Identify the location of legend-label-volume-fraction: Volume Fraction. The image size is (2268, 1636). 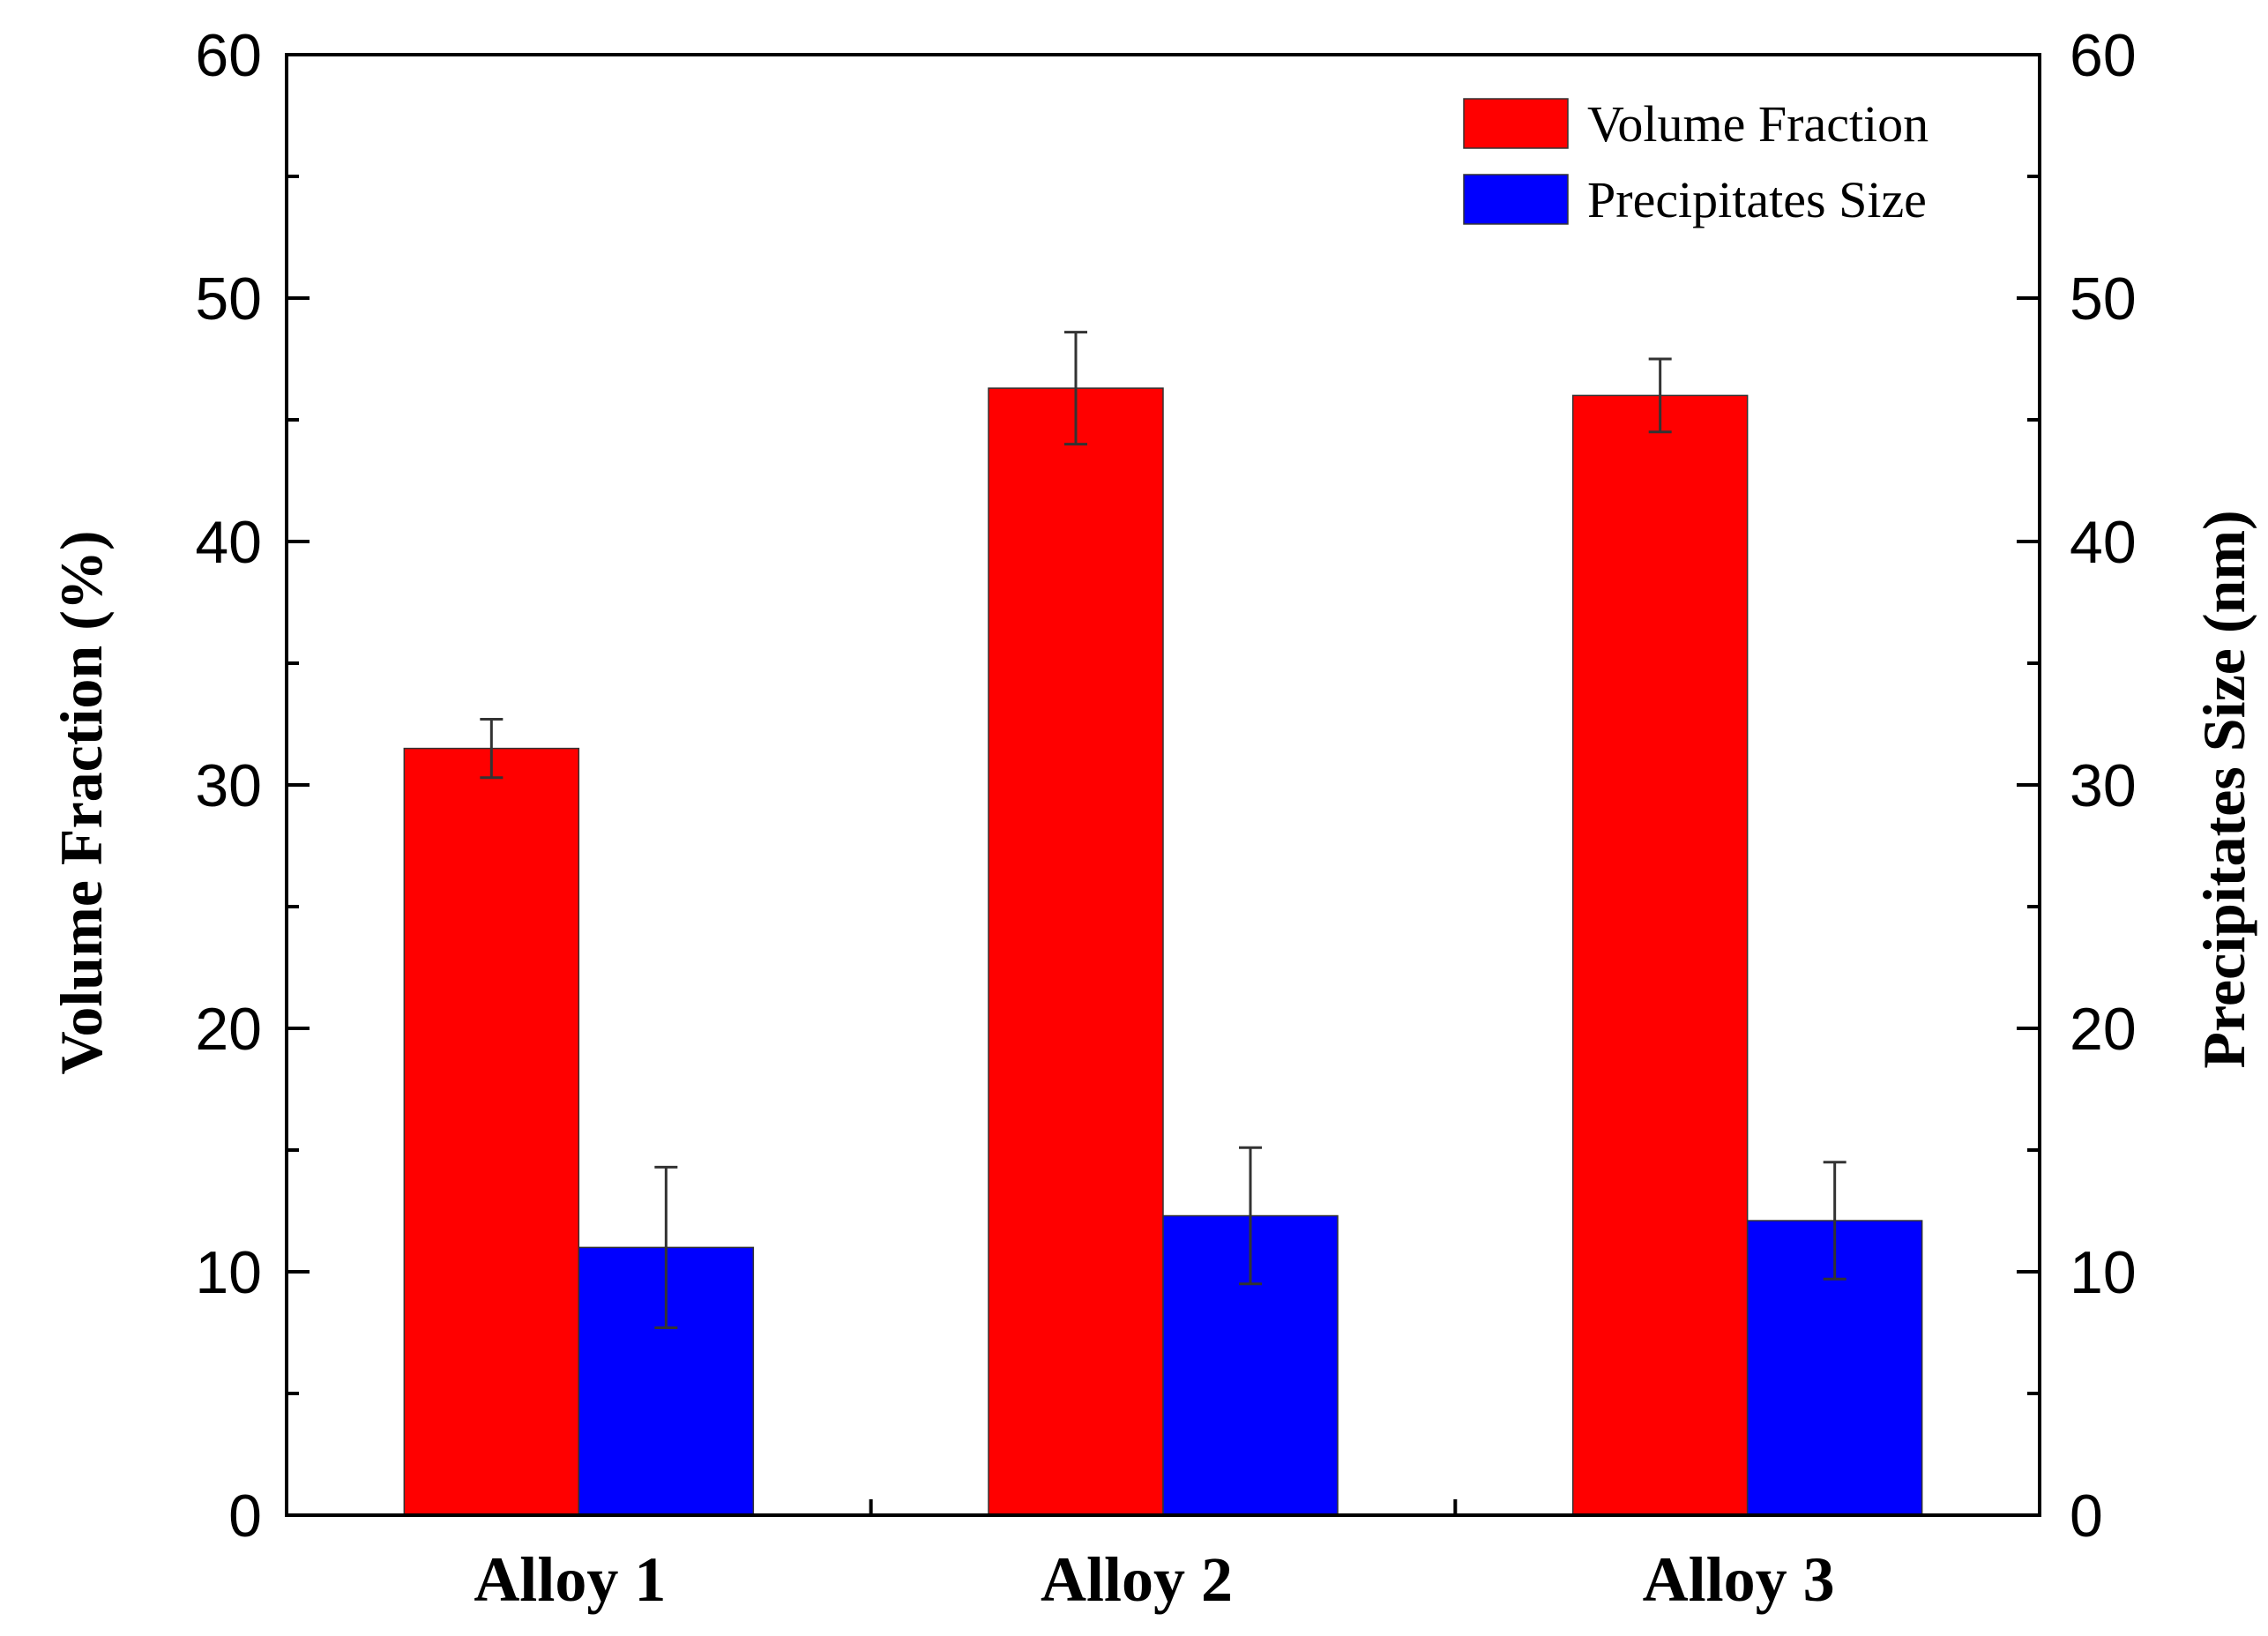
(1758, 124).